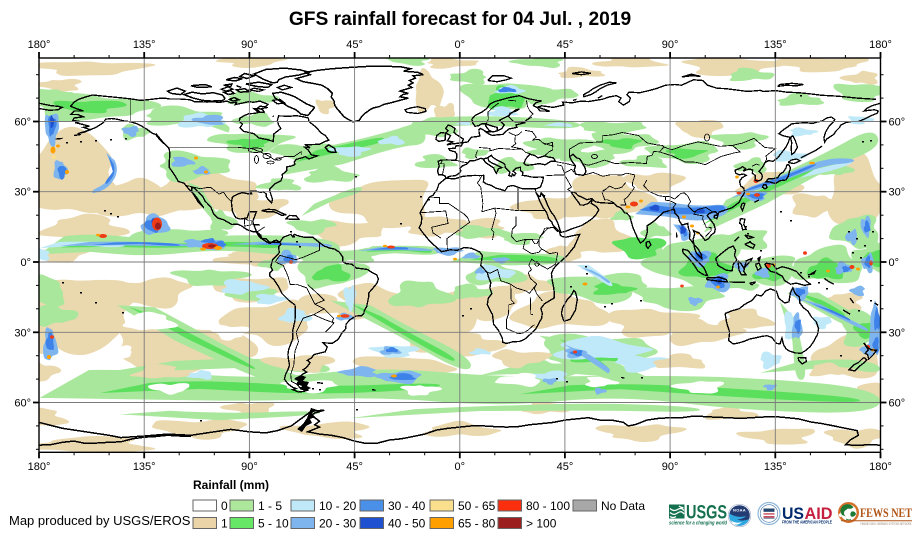 The height and width of the screenshot is (539, 920). I want to click on svg-text: FEWS NET, so click(886, 512).